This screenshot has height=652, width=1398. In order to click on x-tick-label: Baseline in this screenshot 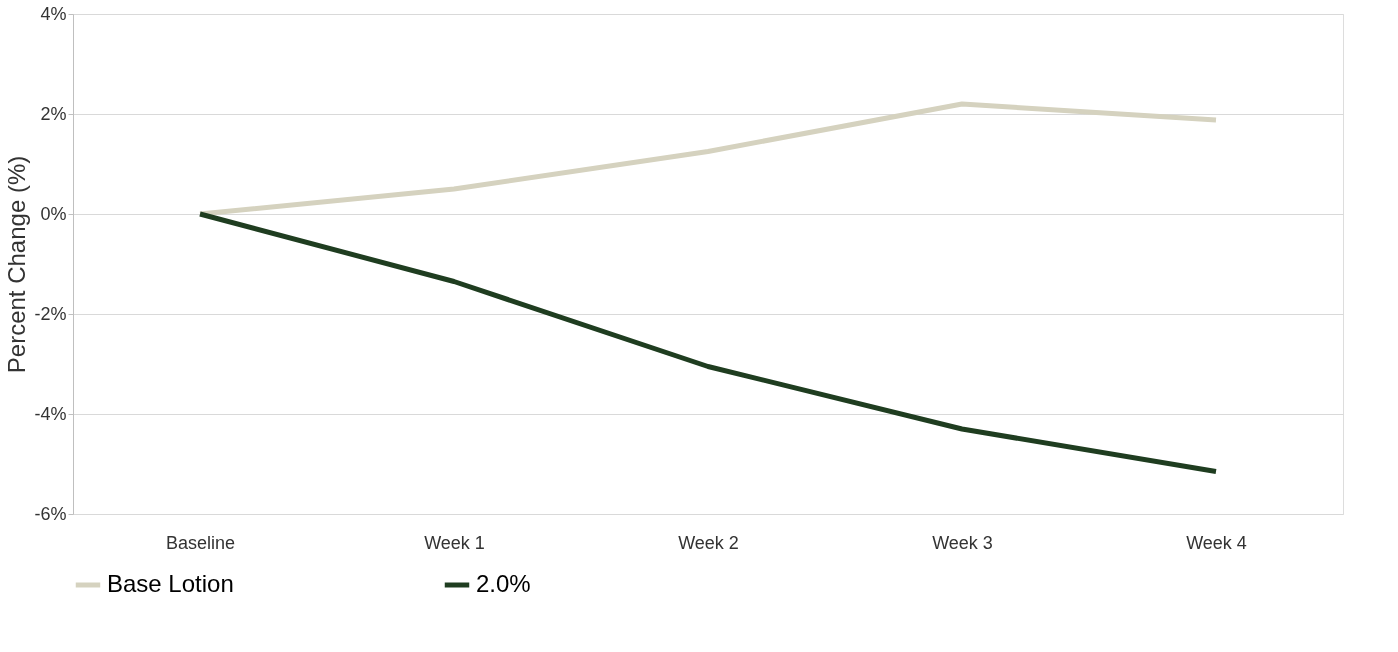, I will do `click(200, 542)`.